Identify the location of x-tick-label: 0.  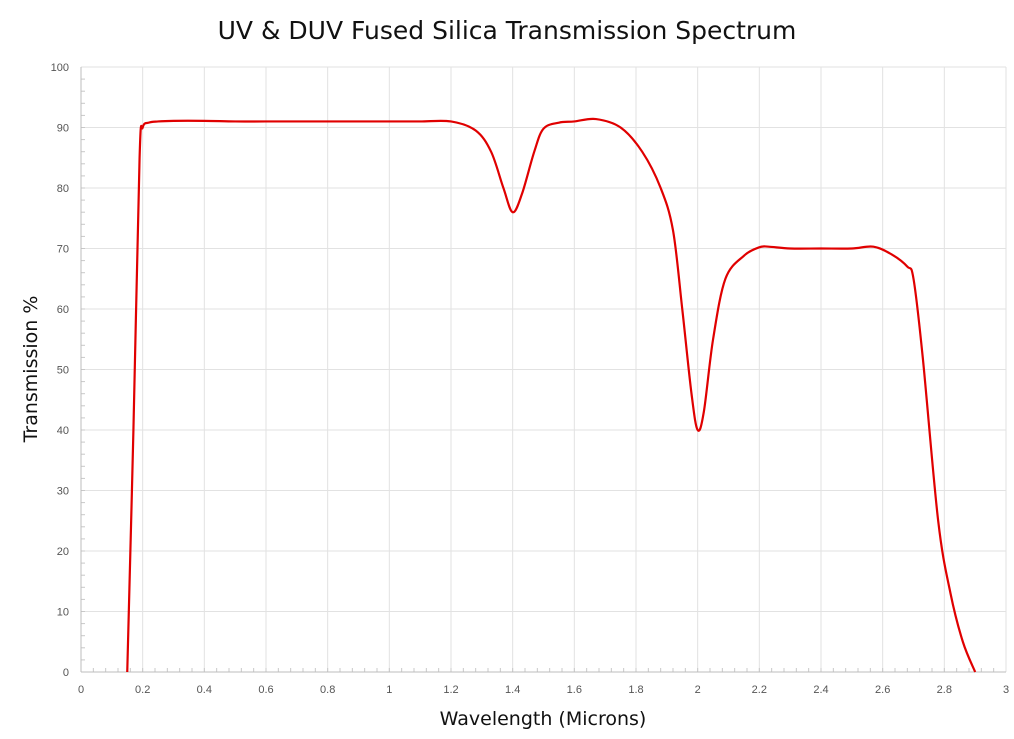
(81, 690).